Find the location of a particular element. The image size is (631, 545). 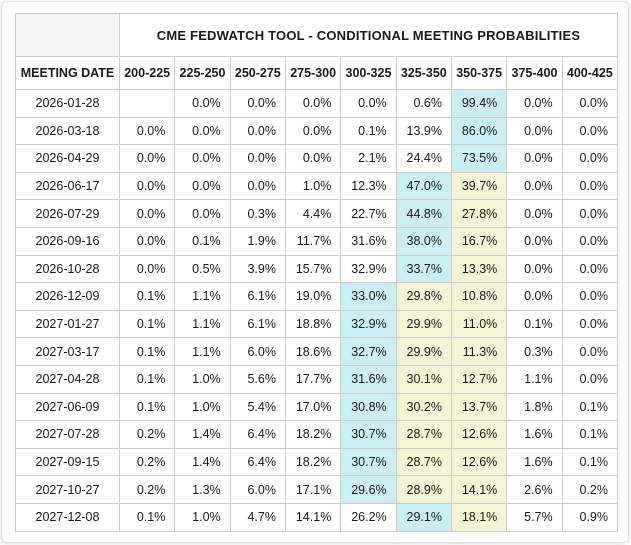

probability-cell: 18.8% is located at coordinates (313, 324).